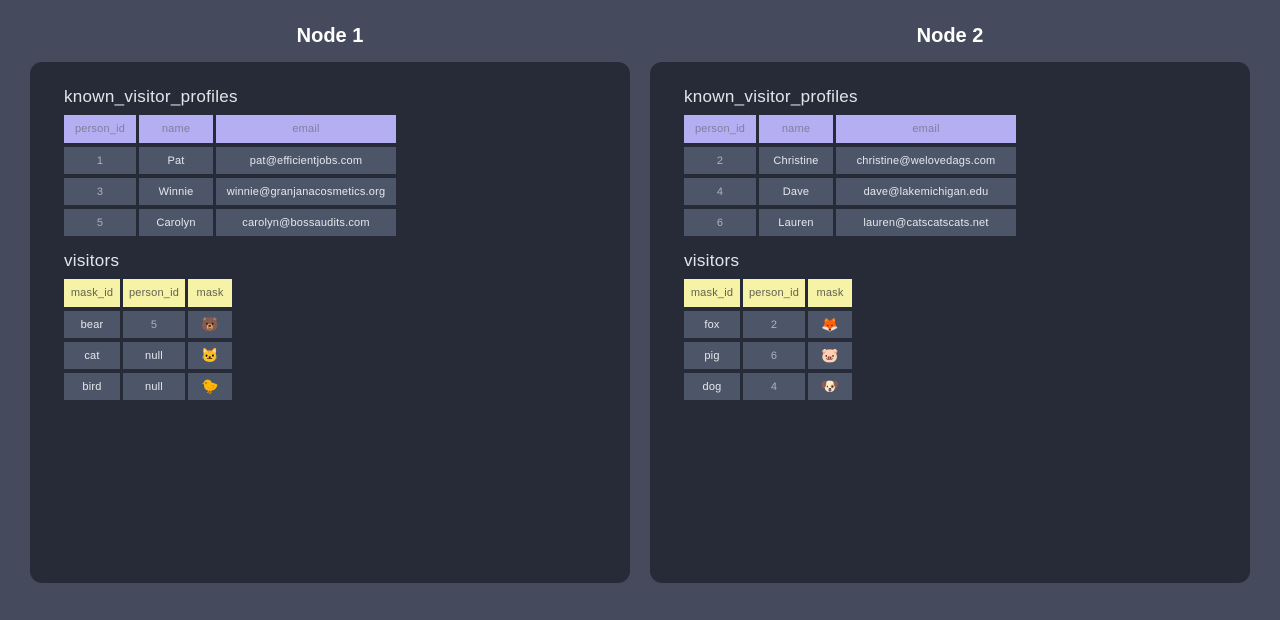 The height and width of the screenshot is (620, 1280). I want to click on table-row: fox 2 🦊, so click(768, 324).